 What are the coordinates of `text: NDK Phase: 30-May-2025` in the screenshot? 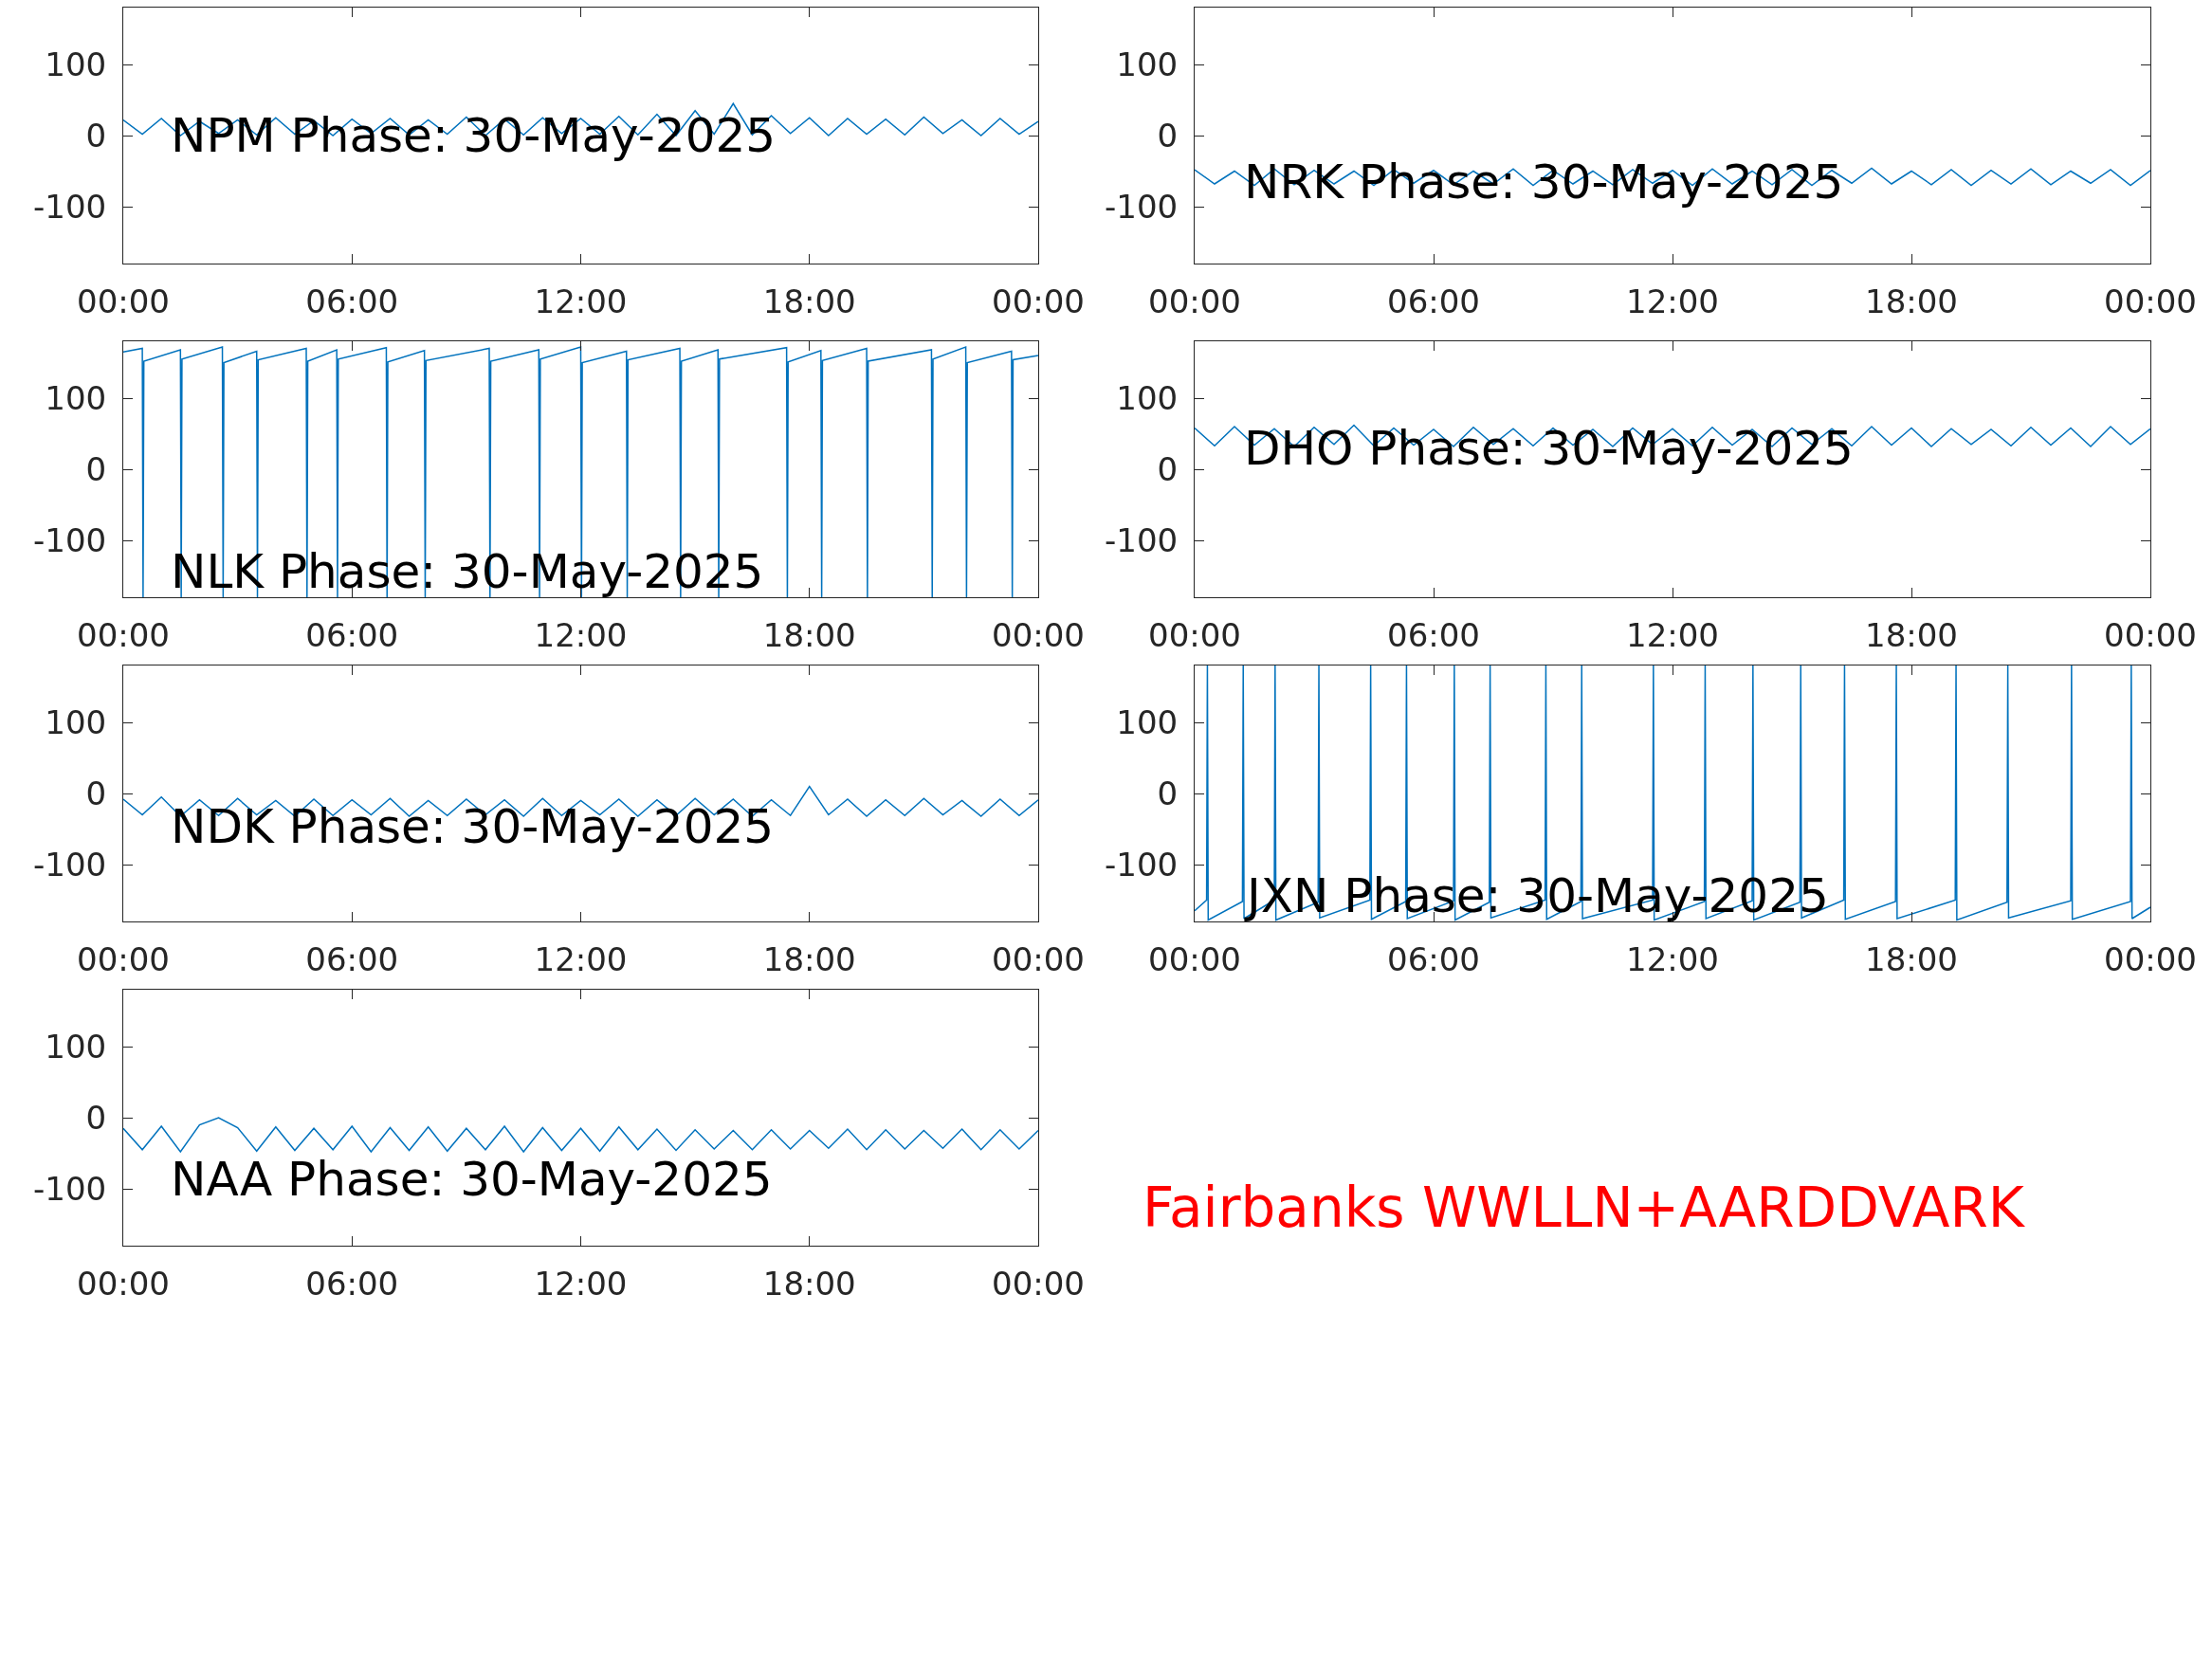 It's located at (473, 826).